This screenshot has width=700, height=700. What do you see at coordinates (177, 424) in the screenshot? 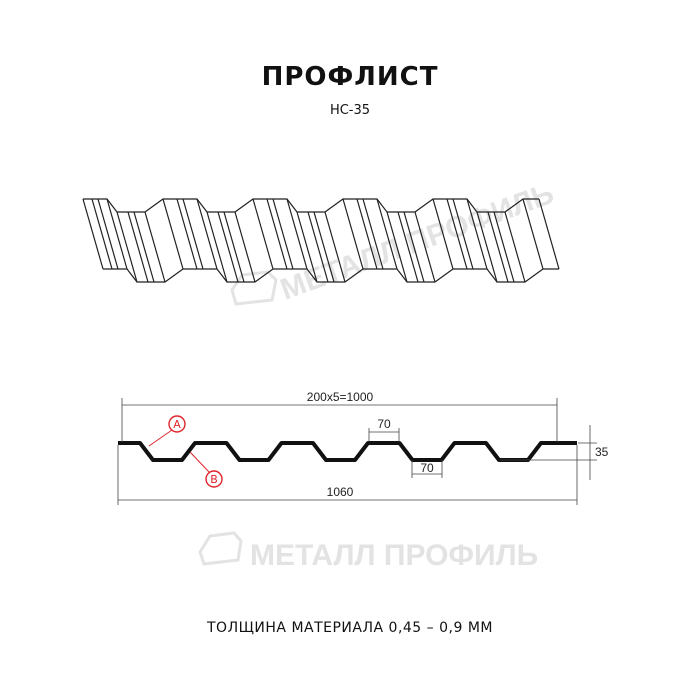
I see `callout-a-label: A` at bounding box center [177, 424].